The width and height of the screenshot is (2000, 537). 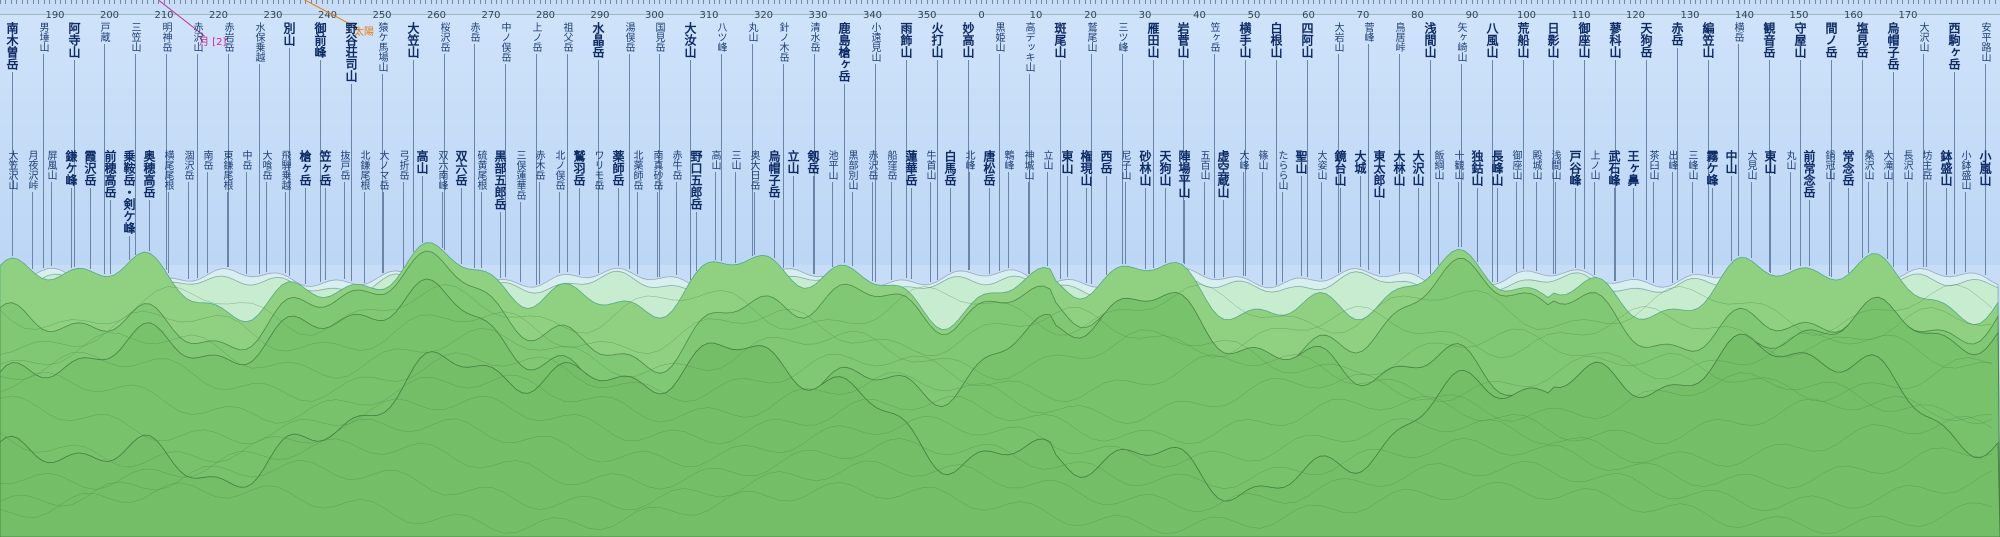 I want to click on peak-label: 西駒ヶ岳, so click(x=1954, y=46).